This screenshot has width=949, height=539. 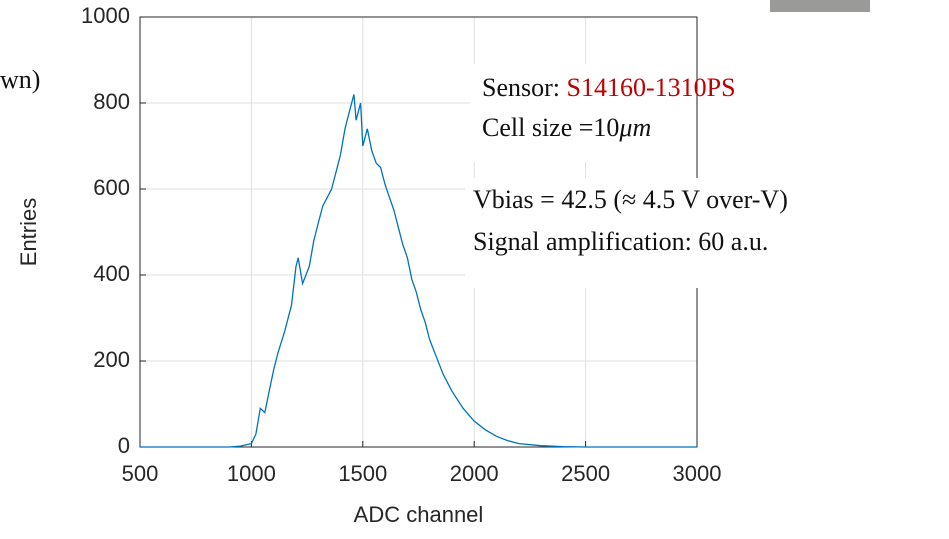 I want to click on photo-fragment, so click(x=820, y=6).